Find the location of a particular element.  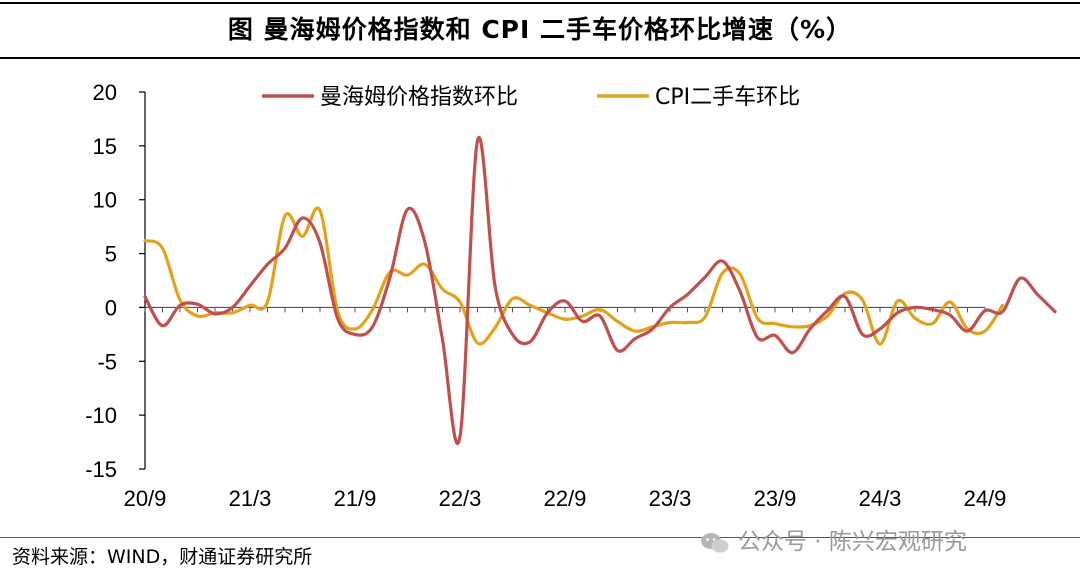

watermark-text: 公众号 · 陈兴宏观研究 is located at coordinates (852, 542).